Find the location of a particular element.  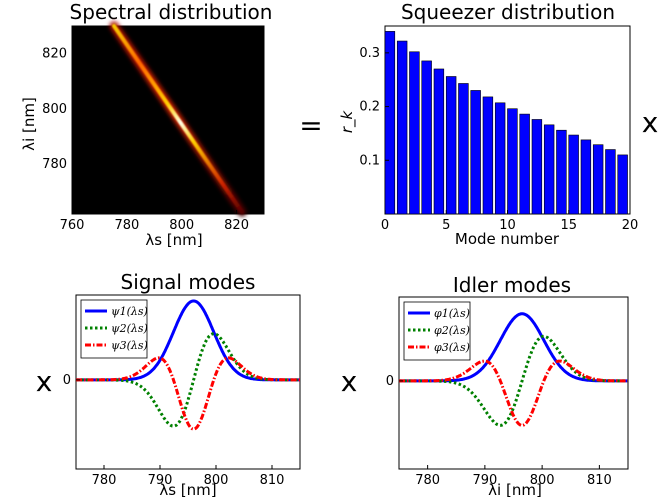

equals-sign: = is located at coordinates (310, 125).